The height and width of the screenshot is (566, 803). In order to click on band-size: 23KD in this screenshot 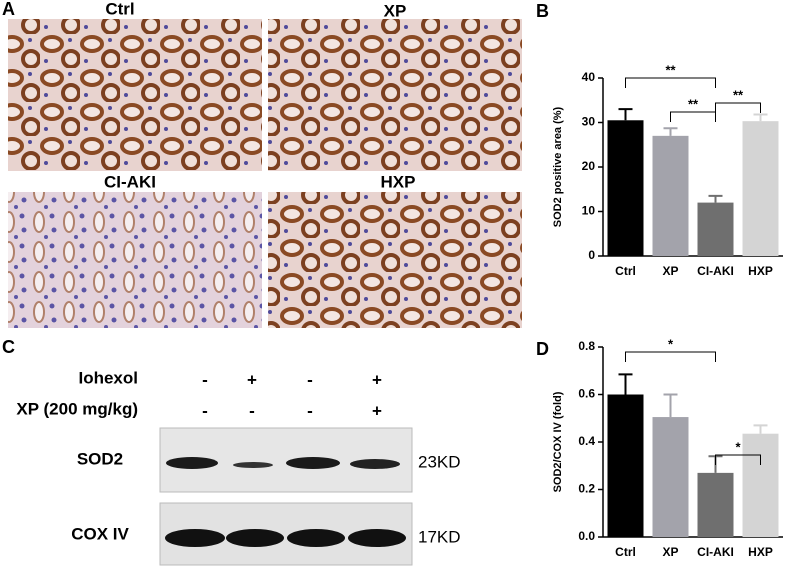, I will do `click(439, 461)`.